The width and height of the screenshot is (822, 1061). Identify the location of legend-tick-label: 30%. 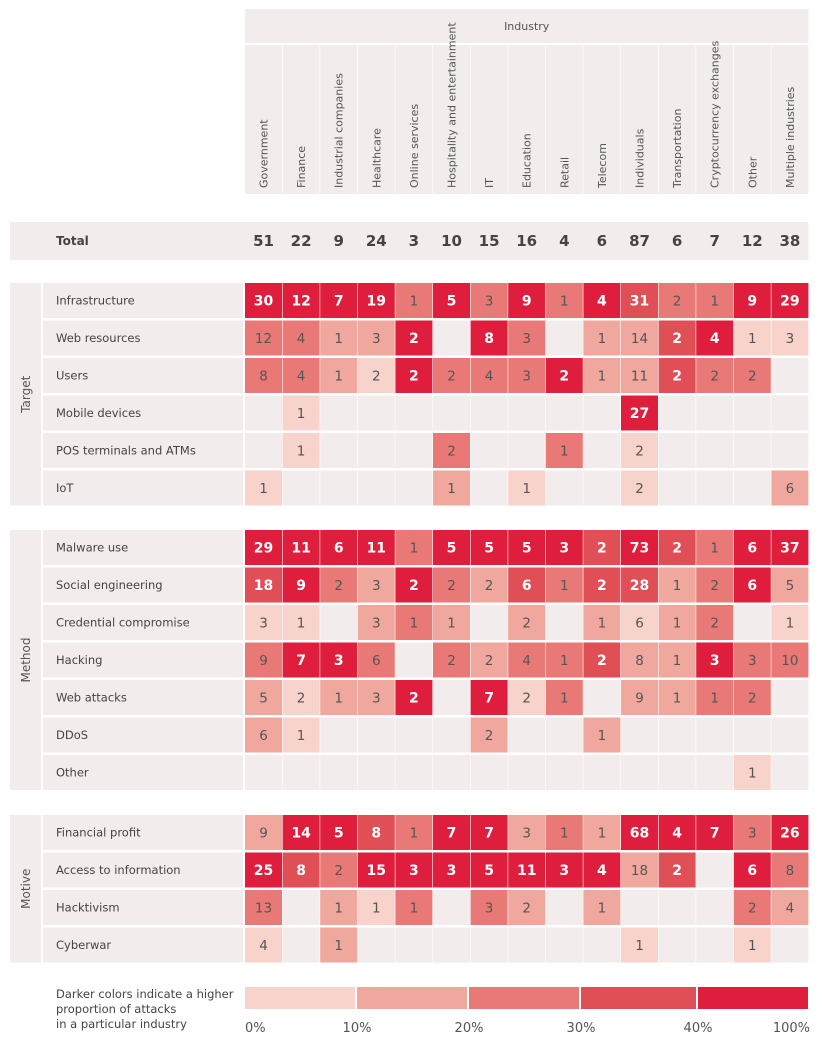
(581, 1028).